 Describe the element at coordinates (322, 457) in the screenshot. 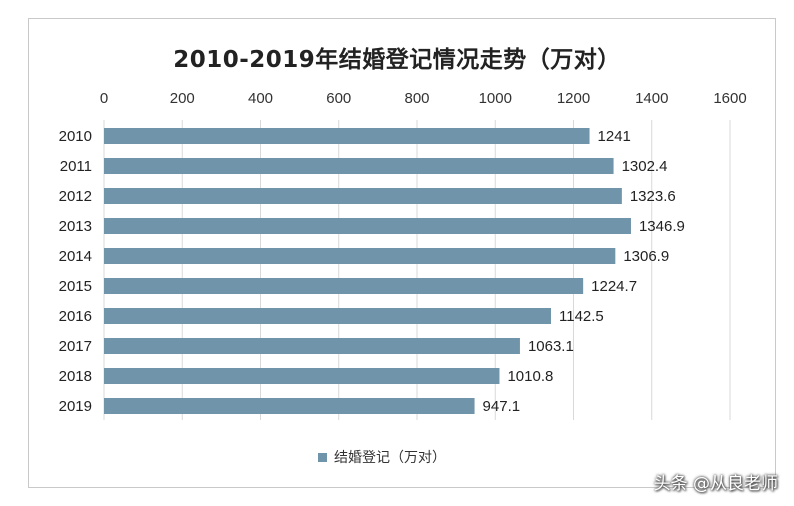

I see `legend-swatch` at that location.